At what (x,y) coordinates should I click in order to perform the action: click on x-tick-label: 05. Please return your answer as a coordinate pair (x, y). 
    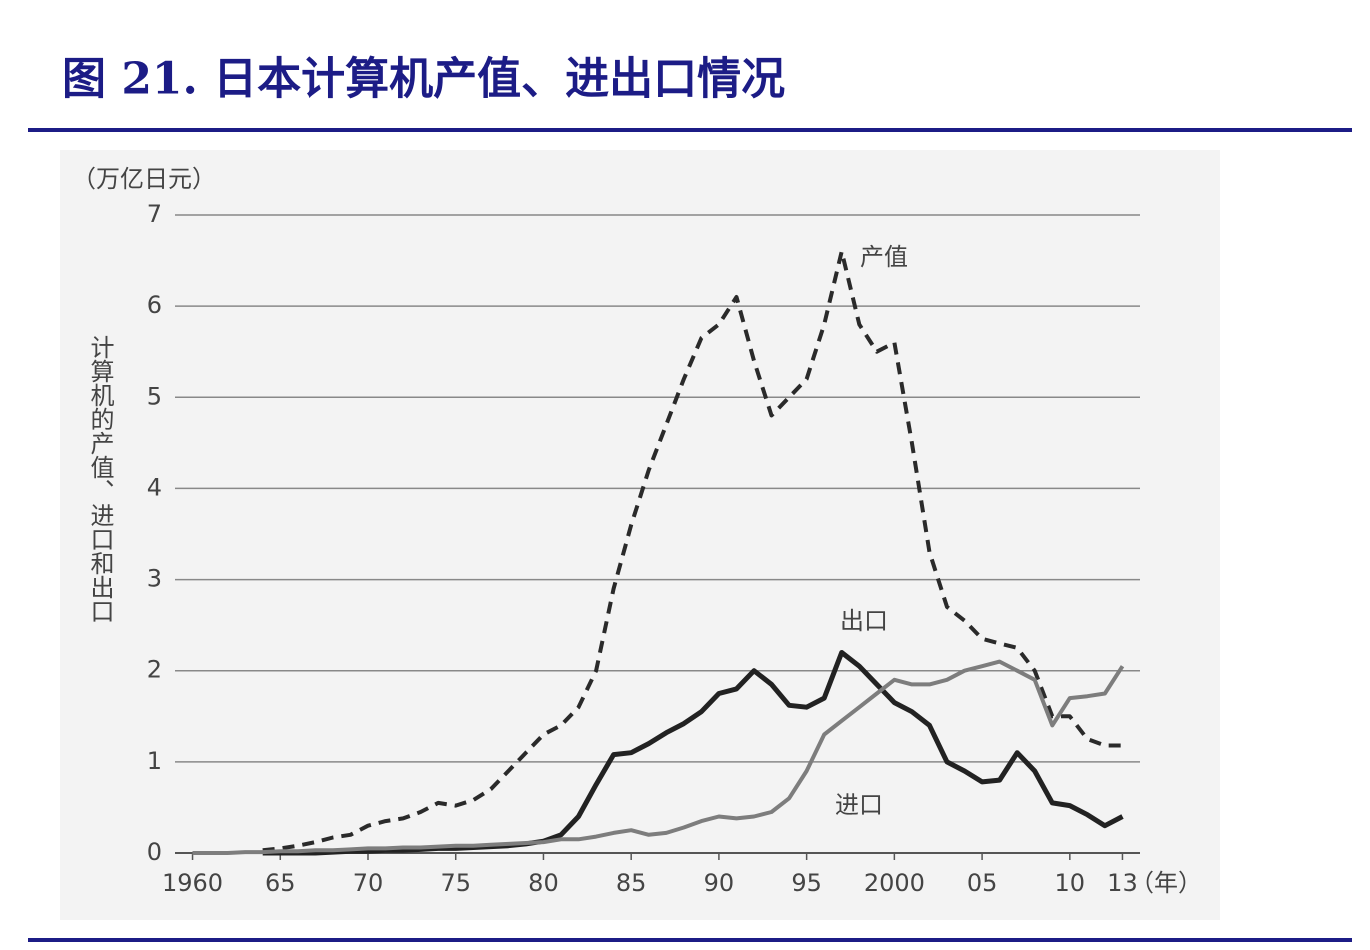
    Looking at the image, I should click on (982, 883).